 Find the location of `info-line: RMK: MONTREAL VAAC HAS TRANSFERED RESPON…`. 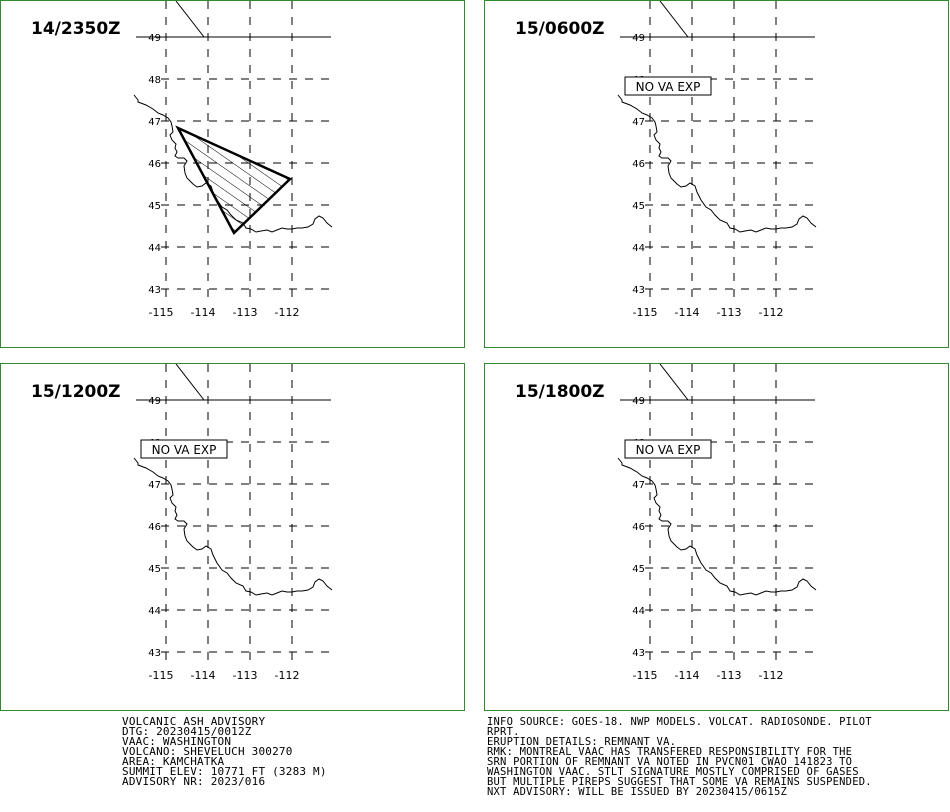

info-line: RMK: MONTREAL VAAC HAS TRANSFERED RESPON… is located at coordinates (670, 752).